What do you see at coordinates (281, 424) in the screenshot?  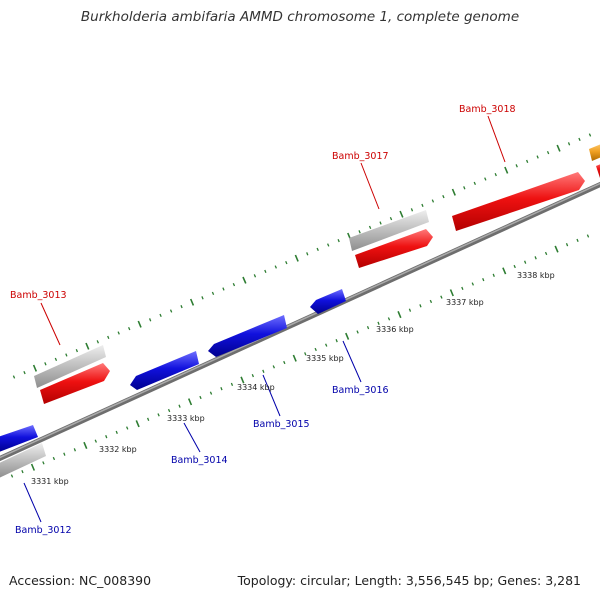 I see `gene-label-bamb-3015: Bamb_3015` at bounding box center [281, 424].